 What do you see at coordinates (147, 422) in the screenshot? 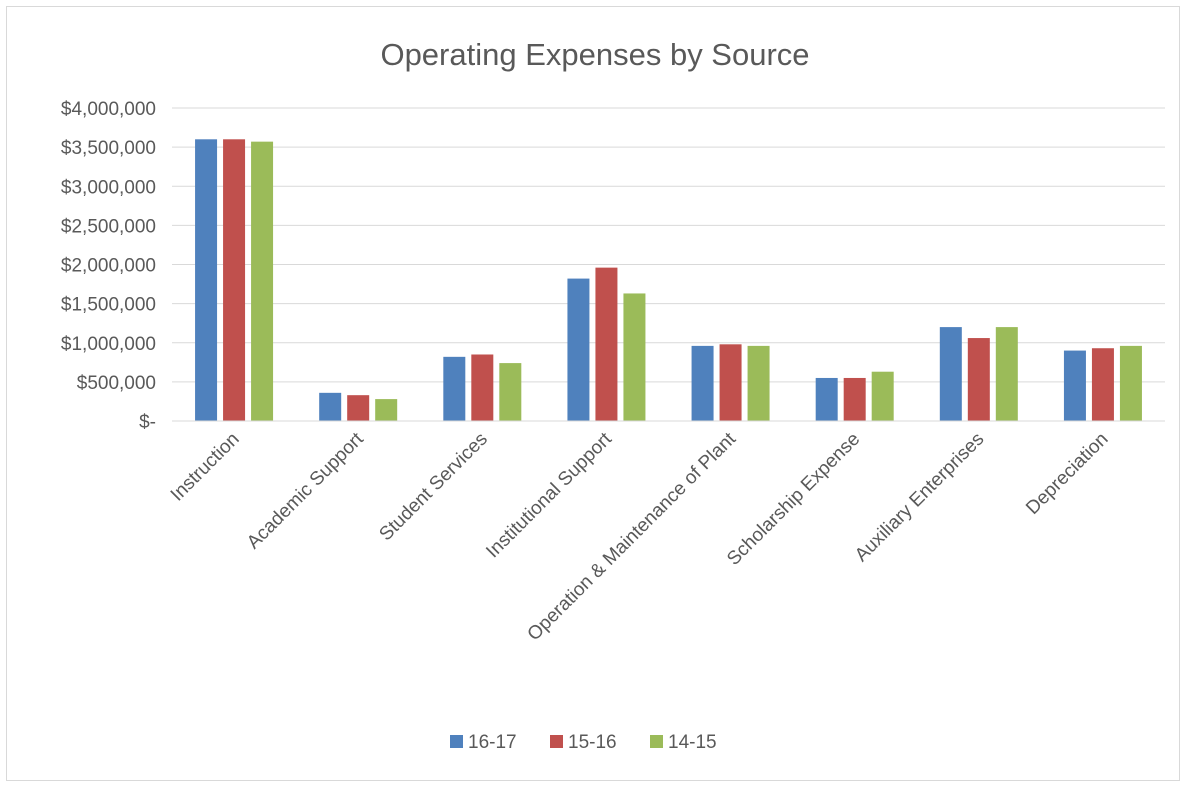
I see `y-tick-label: $-` at bounding box center [147, 422].